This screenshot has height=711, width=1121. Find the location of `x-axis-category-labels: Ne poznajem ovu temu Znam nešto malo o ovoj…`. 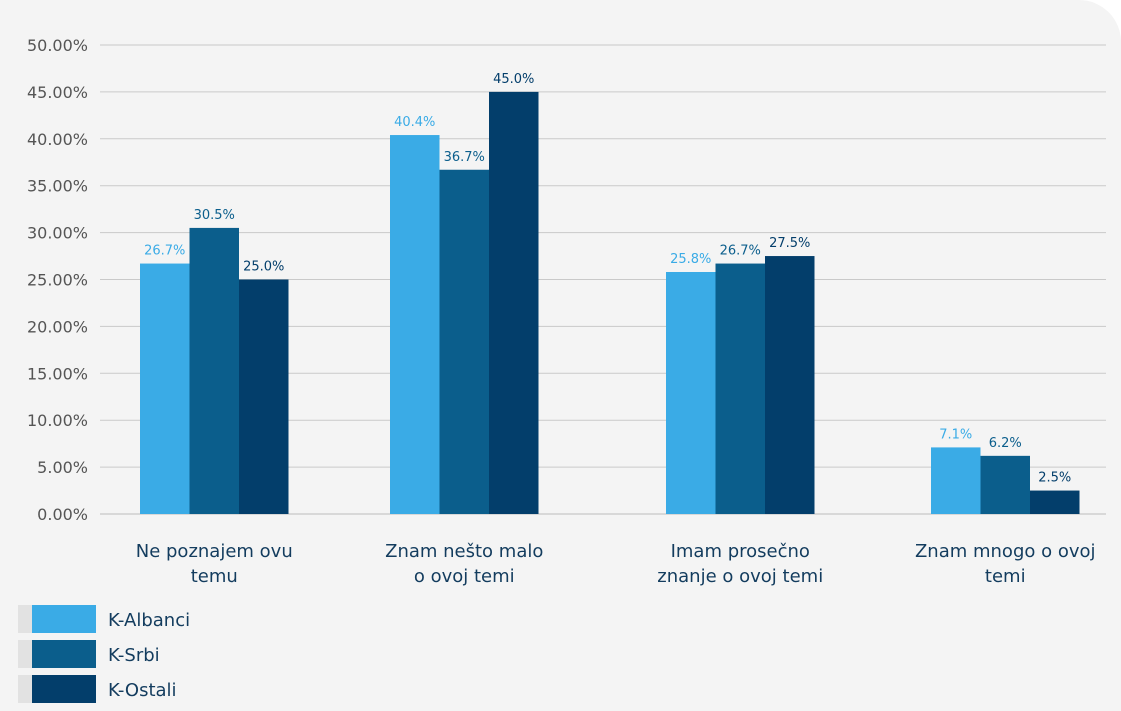

x-axis-category-labels: Ne poznajem ovu temu Znam nešto malo o ovoj… is located at coordinates (616, 564).